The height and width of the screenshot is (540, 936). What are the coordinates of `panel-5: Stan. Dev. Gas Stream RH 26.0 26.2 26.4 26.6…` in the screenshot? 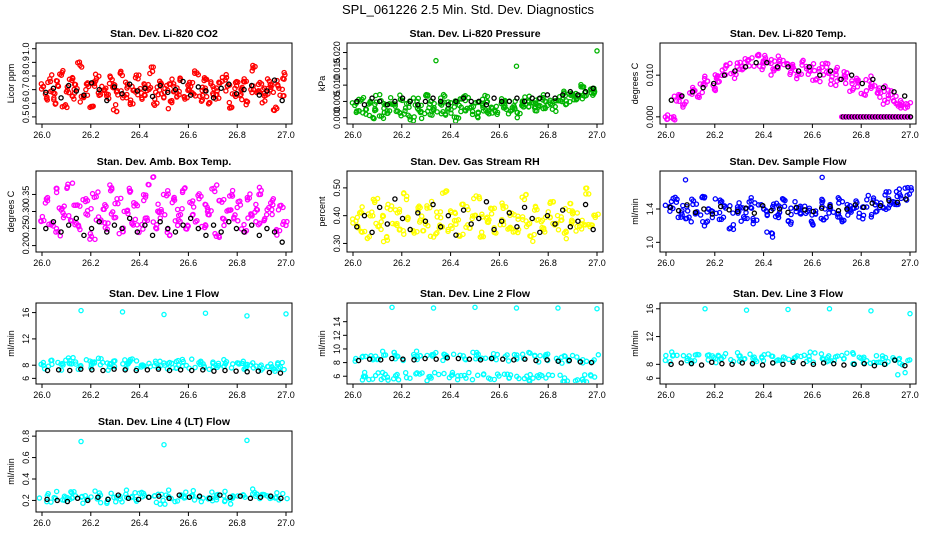 It's located at (461, 212).